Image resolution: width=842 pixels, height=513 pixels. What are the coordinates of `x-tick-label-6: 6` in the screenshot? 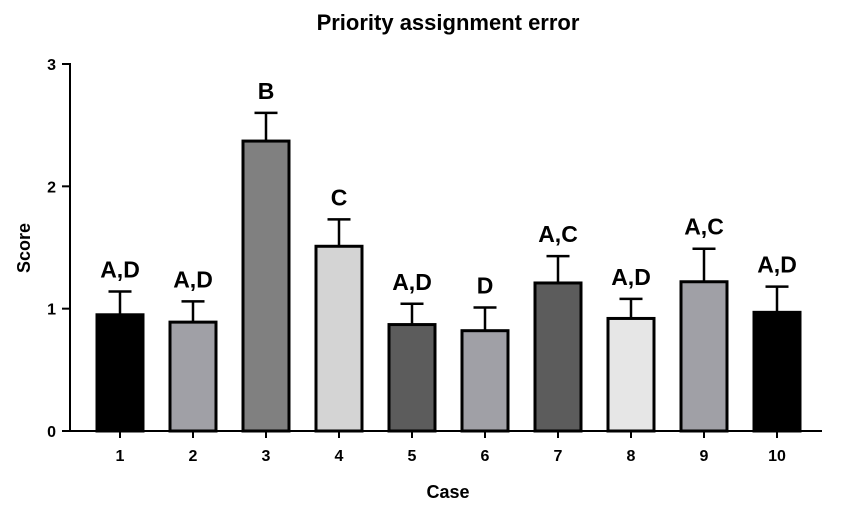 It's located at (485, 456).